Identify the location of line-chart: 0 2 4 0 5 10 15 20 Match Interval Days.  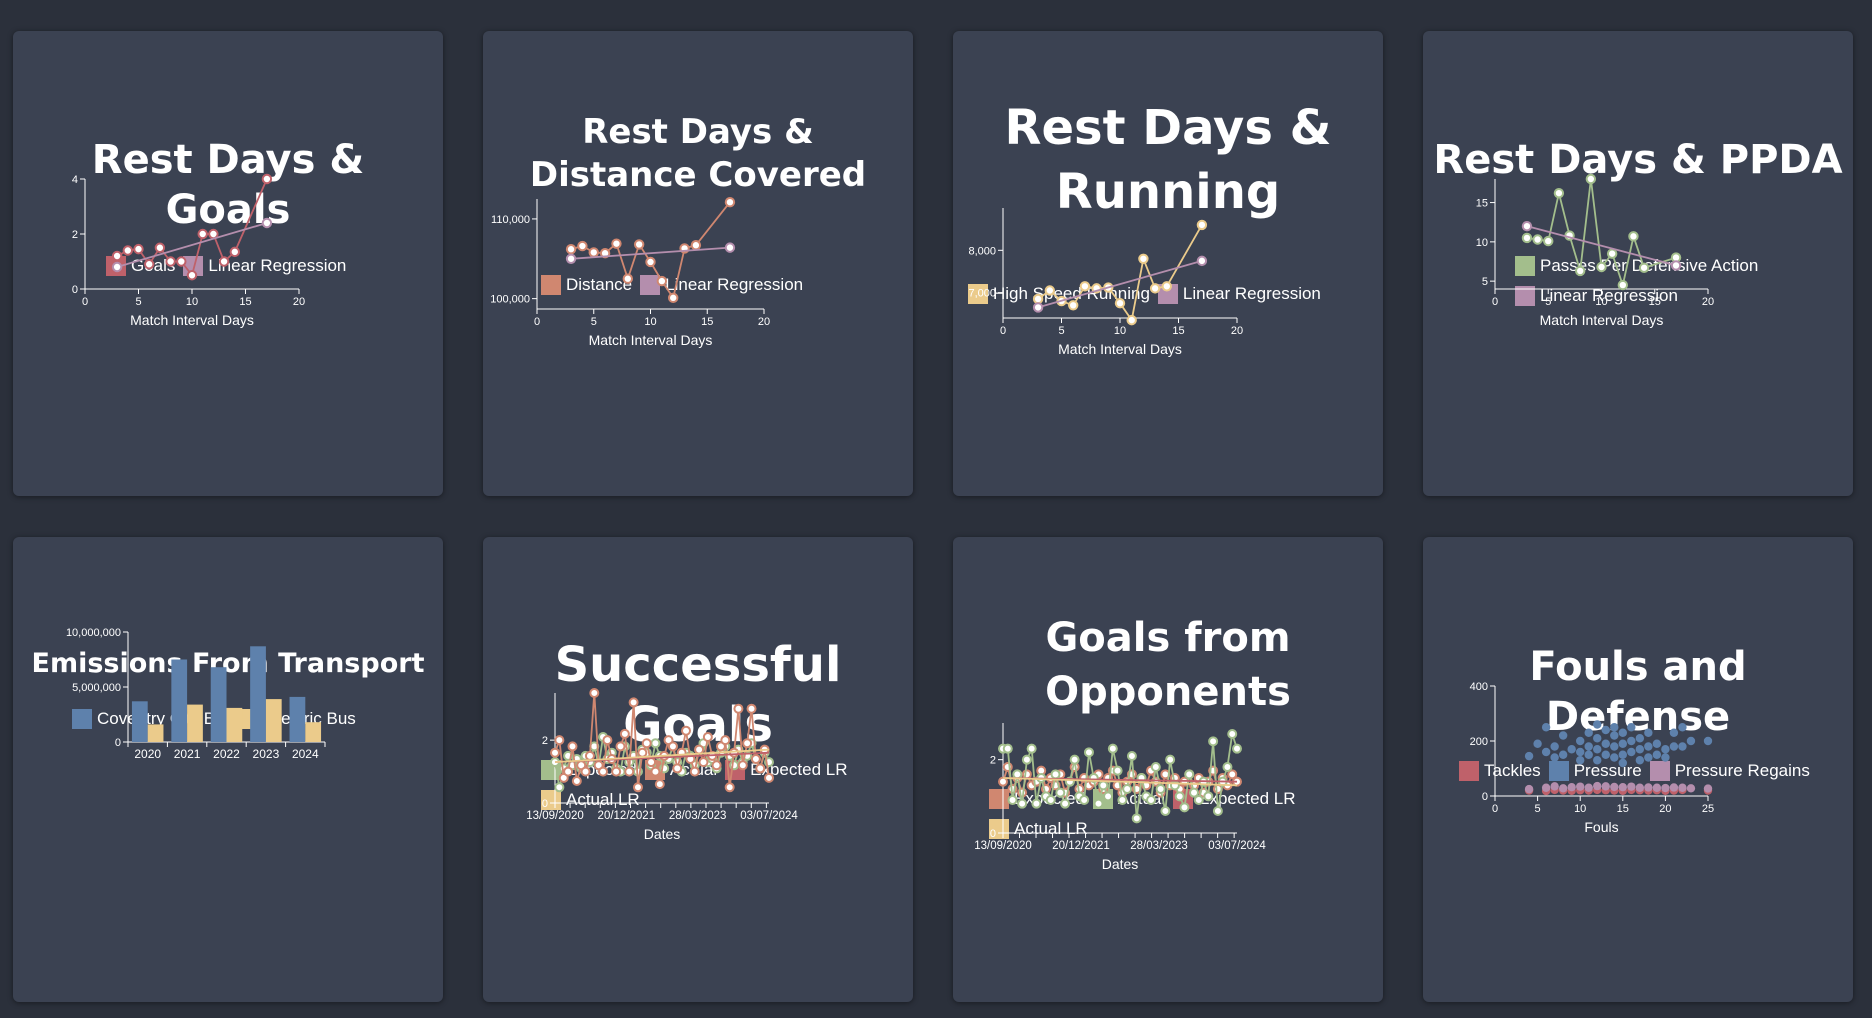
(188, 250).